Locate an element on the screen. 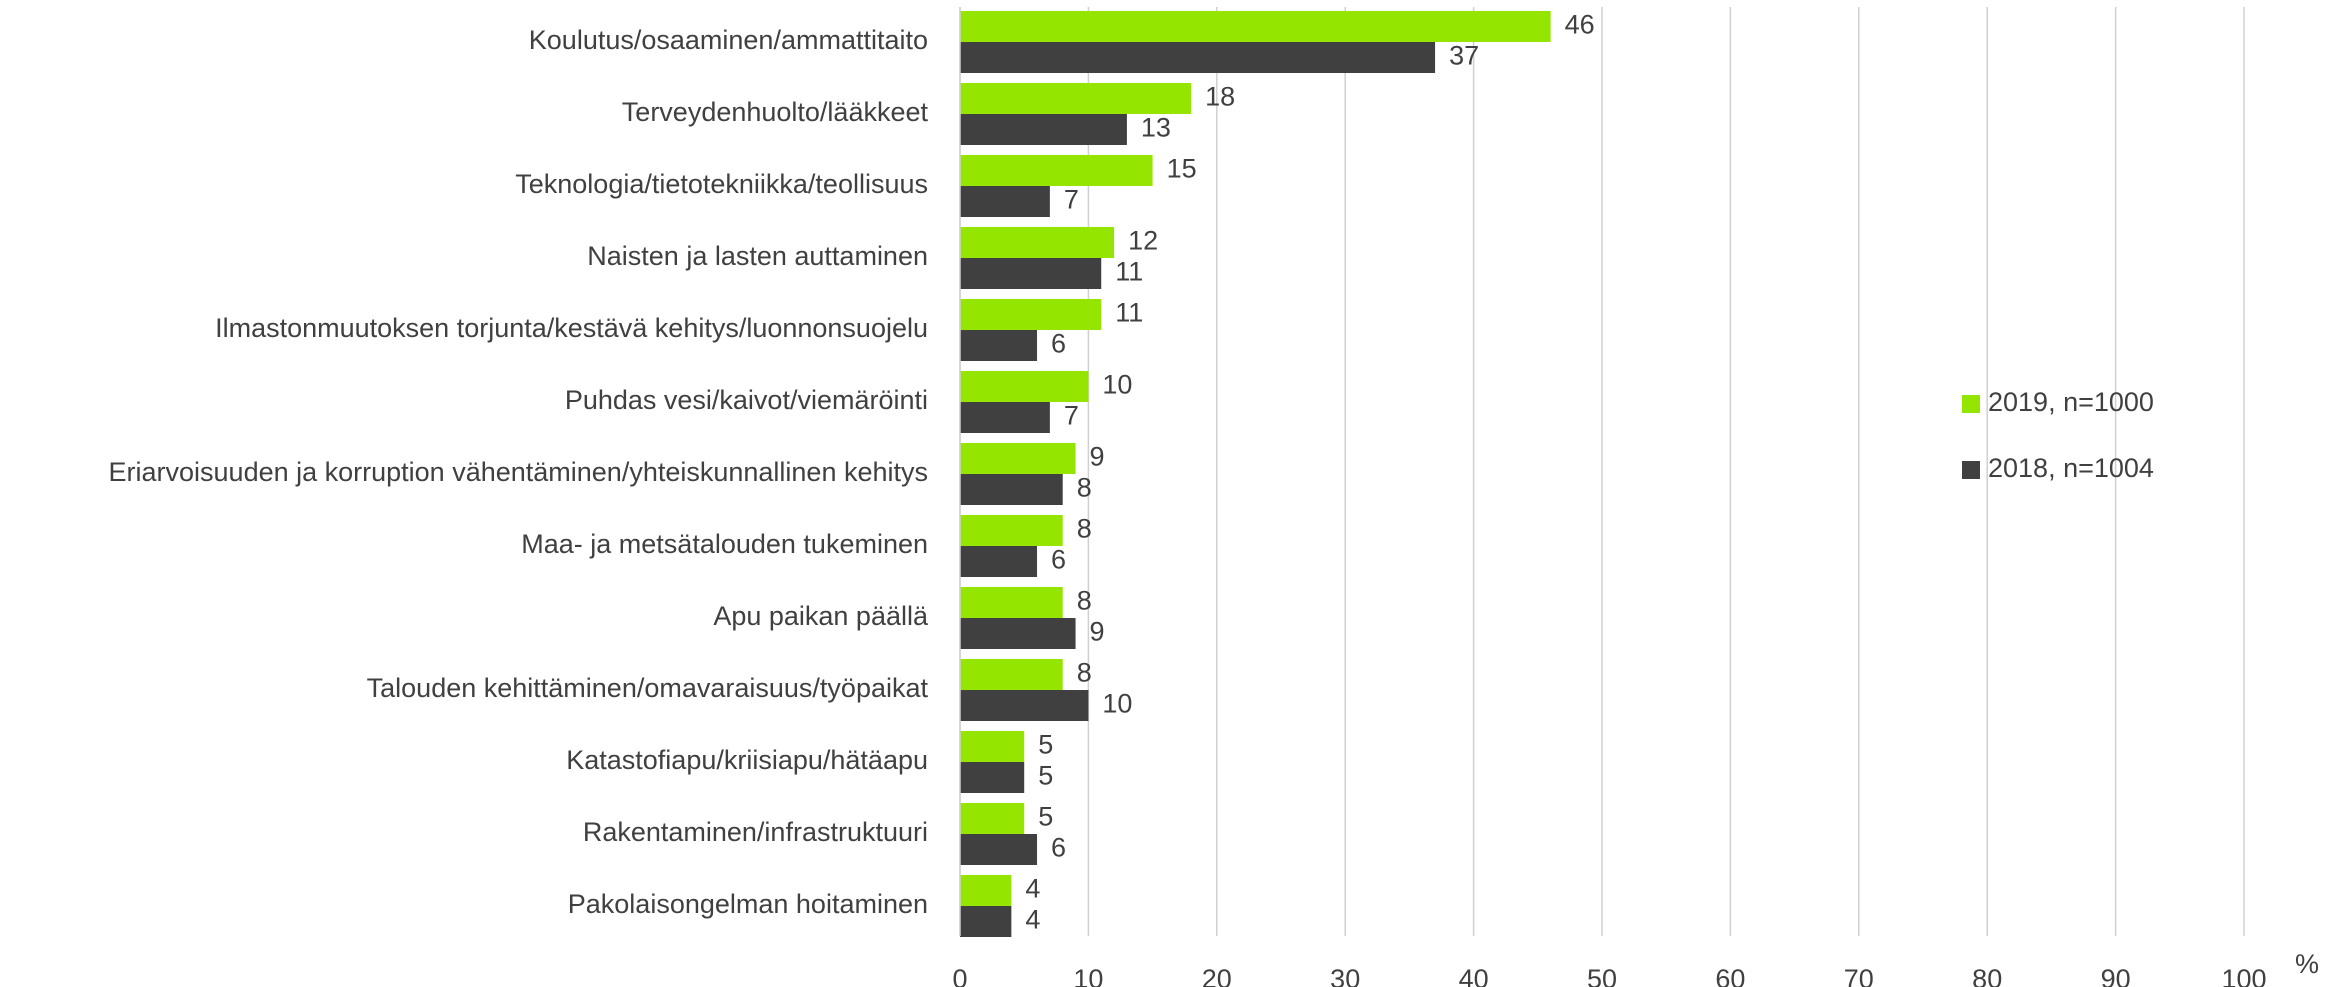  data-label: 15 is located at coordinates (1182, 169).